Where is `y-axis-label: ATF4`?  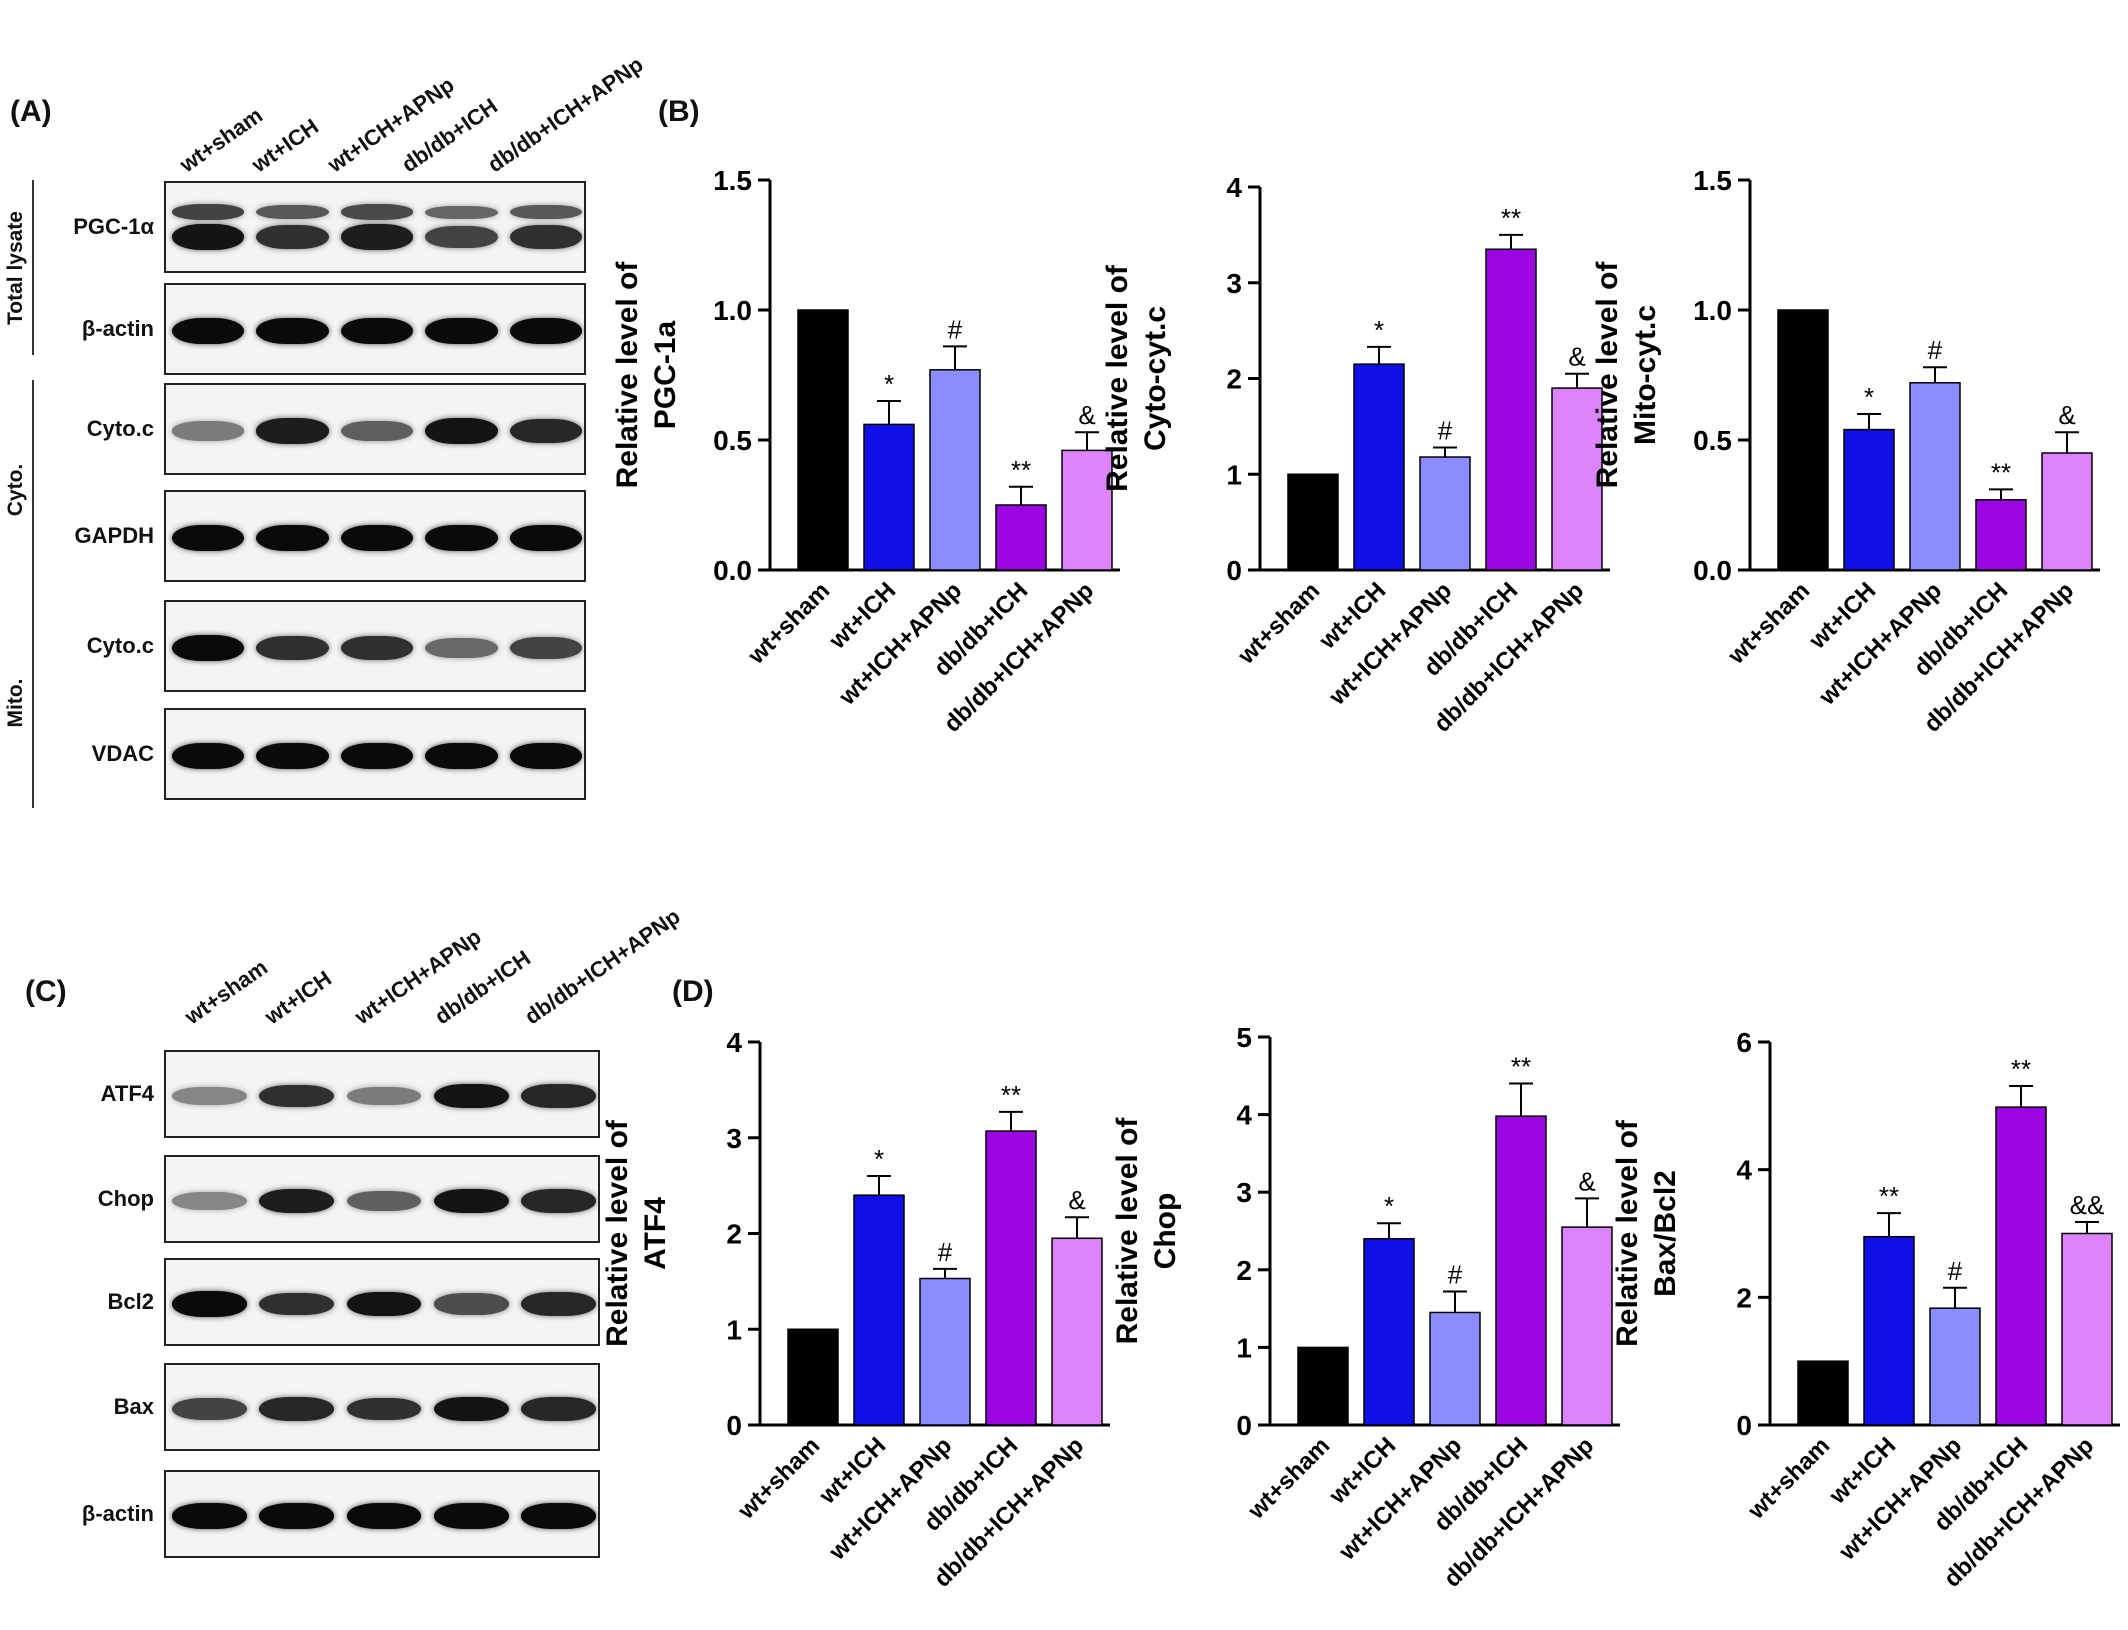 y-axis-label: ATF4 is located at coordinates (655, 1233).